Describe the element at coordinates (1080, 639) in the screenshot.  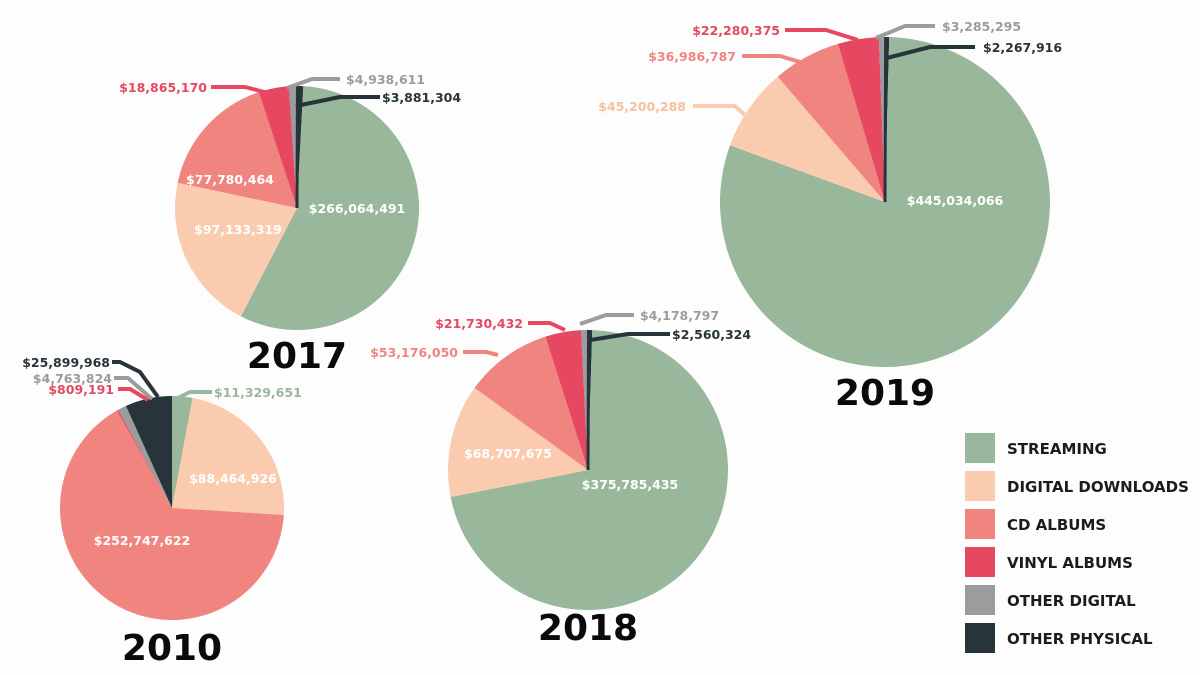
I see `legend-label: OTHER PHYSICAL` at that location.